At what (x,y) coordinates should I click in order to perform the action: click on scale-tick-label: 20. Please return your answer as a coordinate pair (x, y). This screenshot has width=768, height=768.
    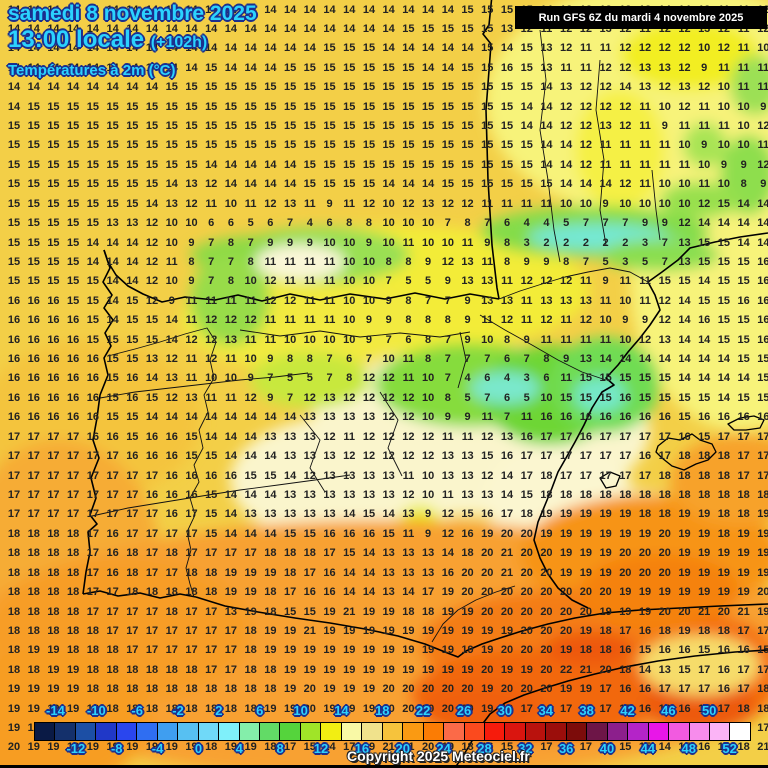
    Looking at the image, I should click on (402, 748).